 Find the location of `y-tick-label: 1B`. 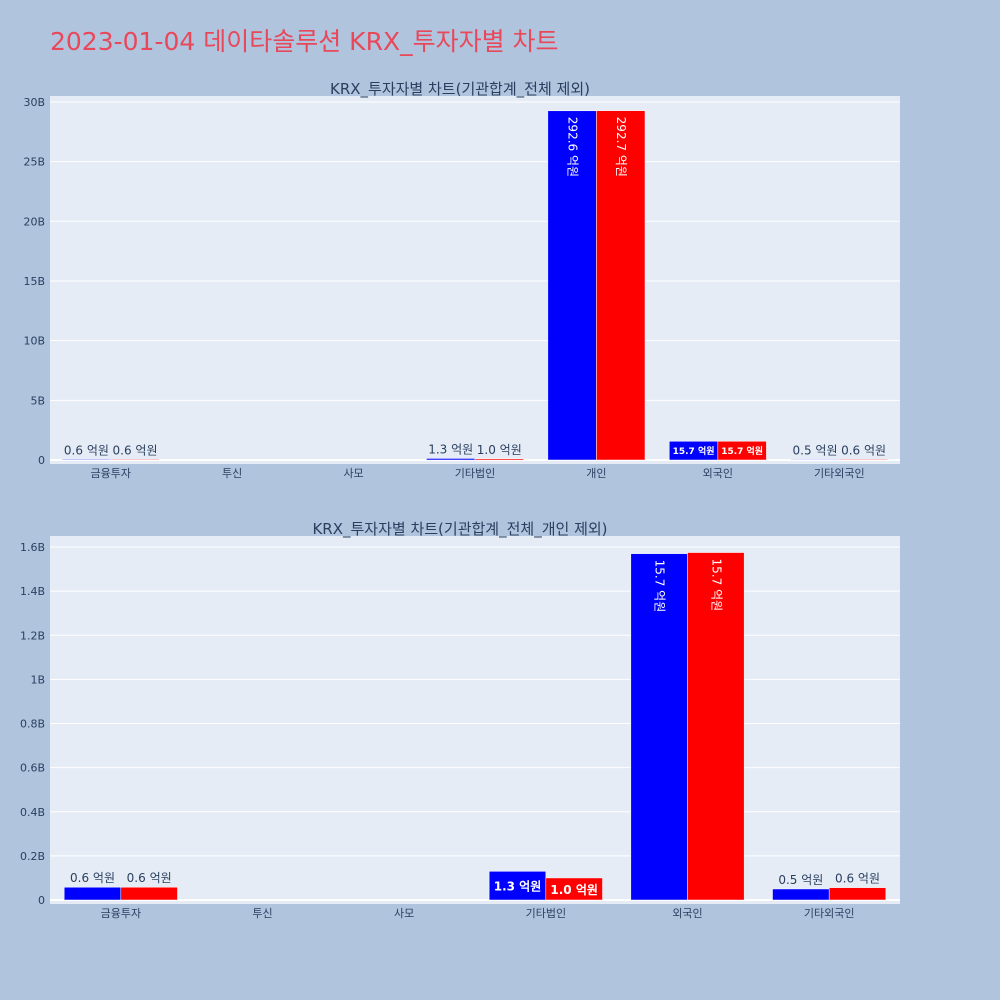

y-tick-label: 1B is located at coordinates (37, 679).